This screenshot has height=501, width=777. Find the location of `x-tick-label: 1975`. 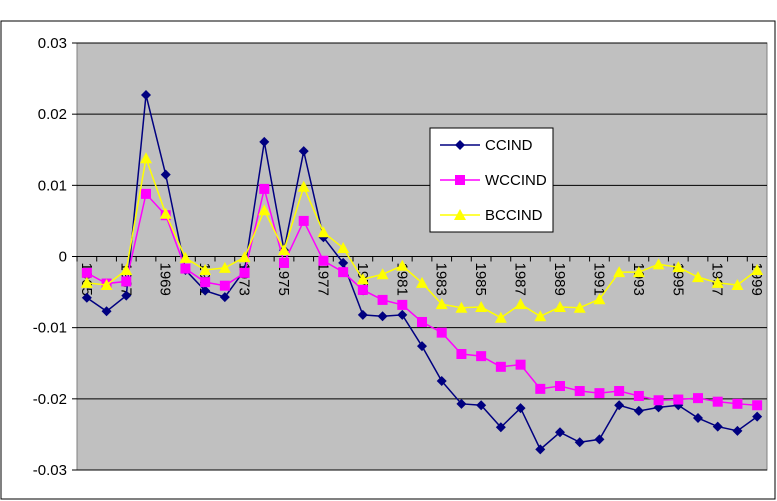

x-tick-label: 1975 is located at coordinates (283, 279).